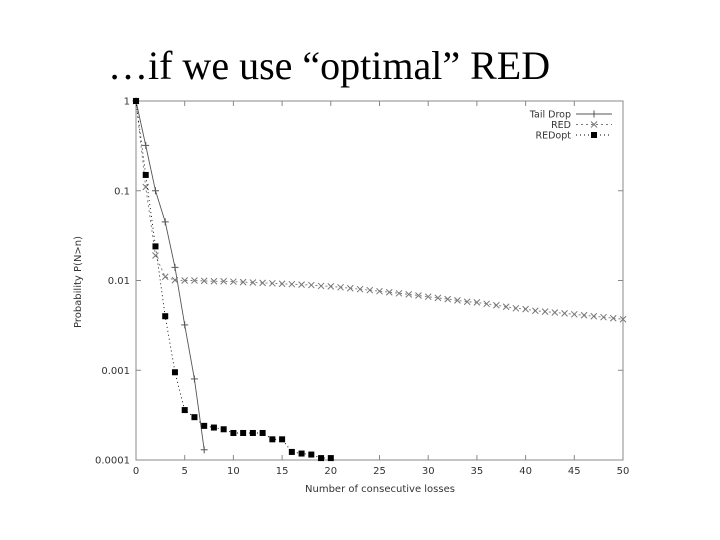  Describe the element at coordinates (127, 102) in the screenshot. I see `y-tick-label: 1` at that location.